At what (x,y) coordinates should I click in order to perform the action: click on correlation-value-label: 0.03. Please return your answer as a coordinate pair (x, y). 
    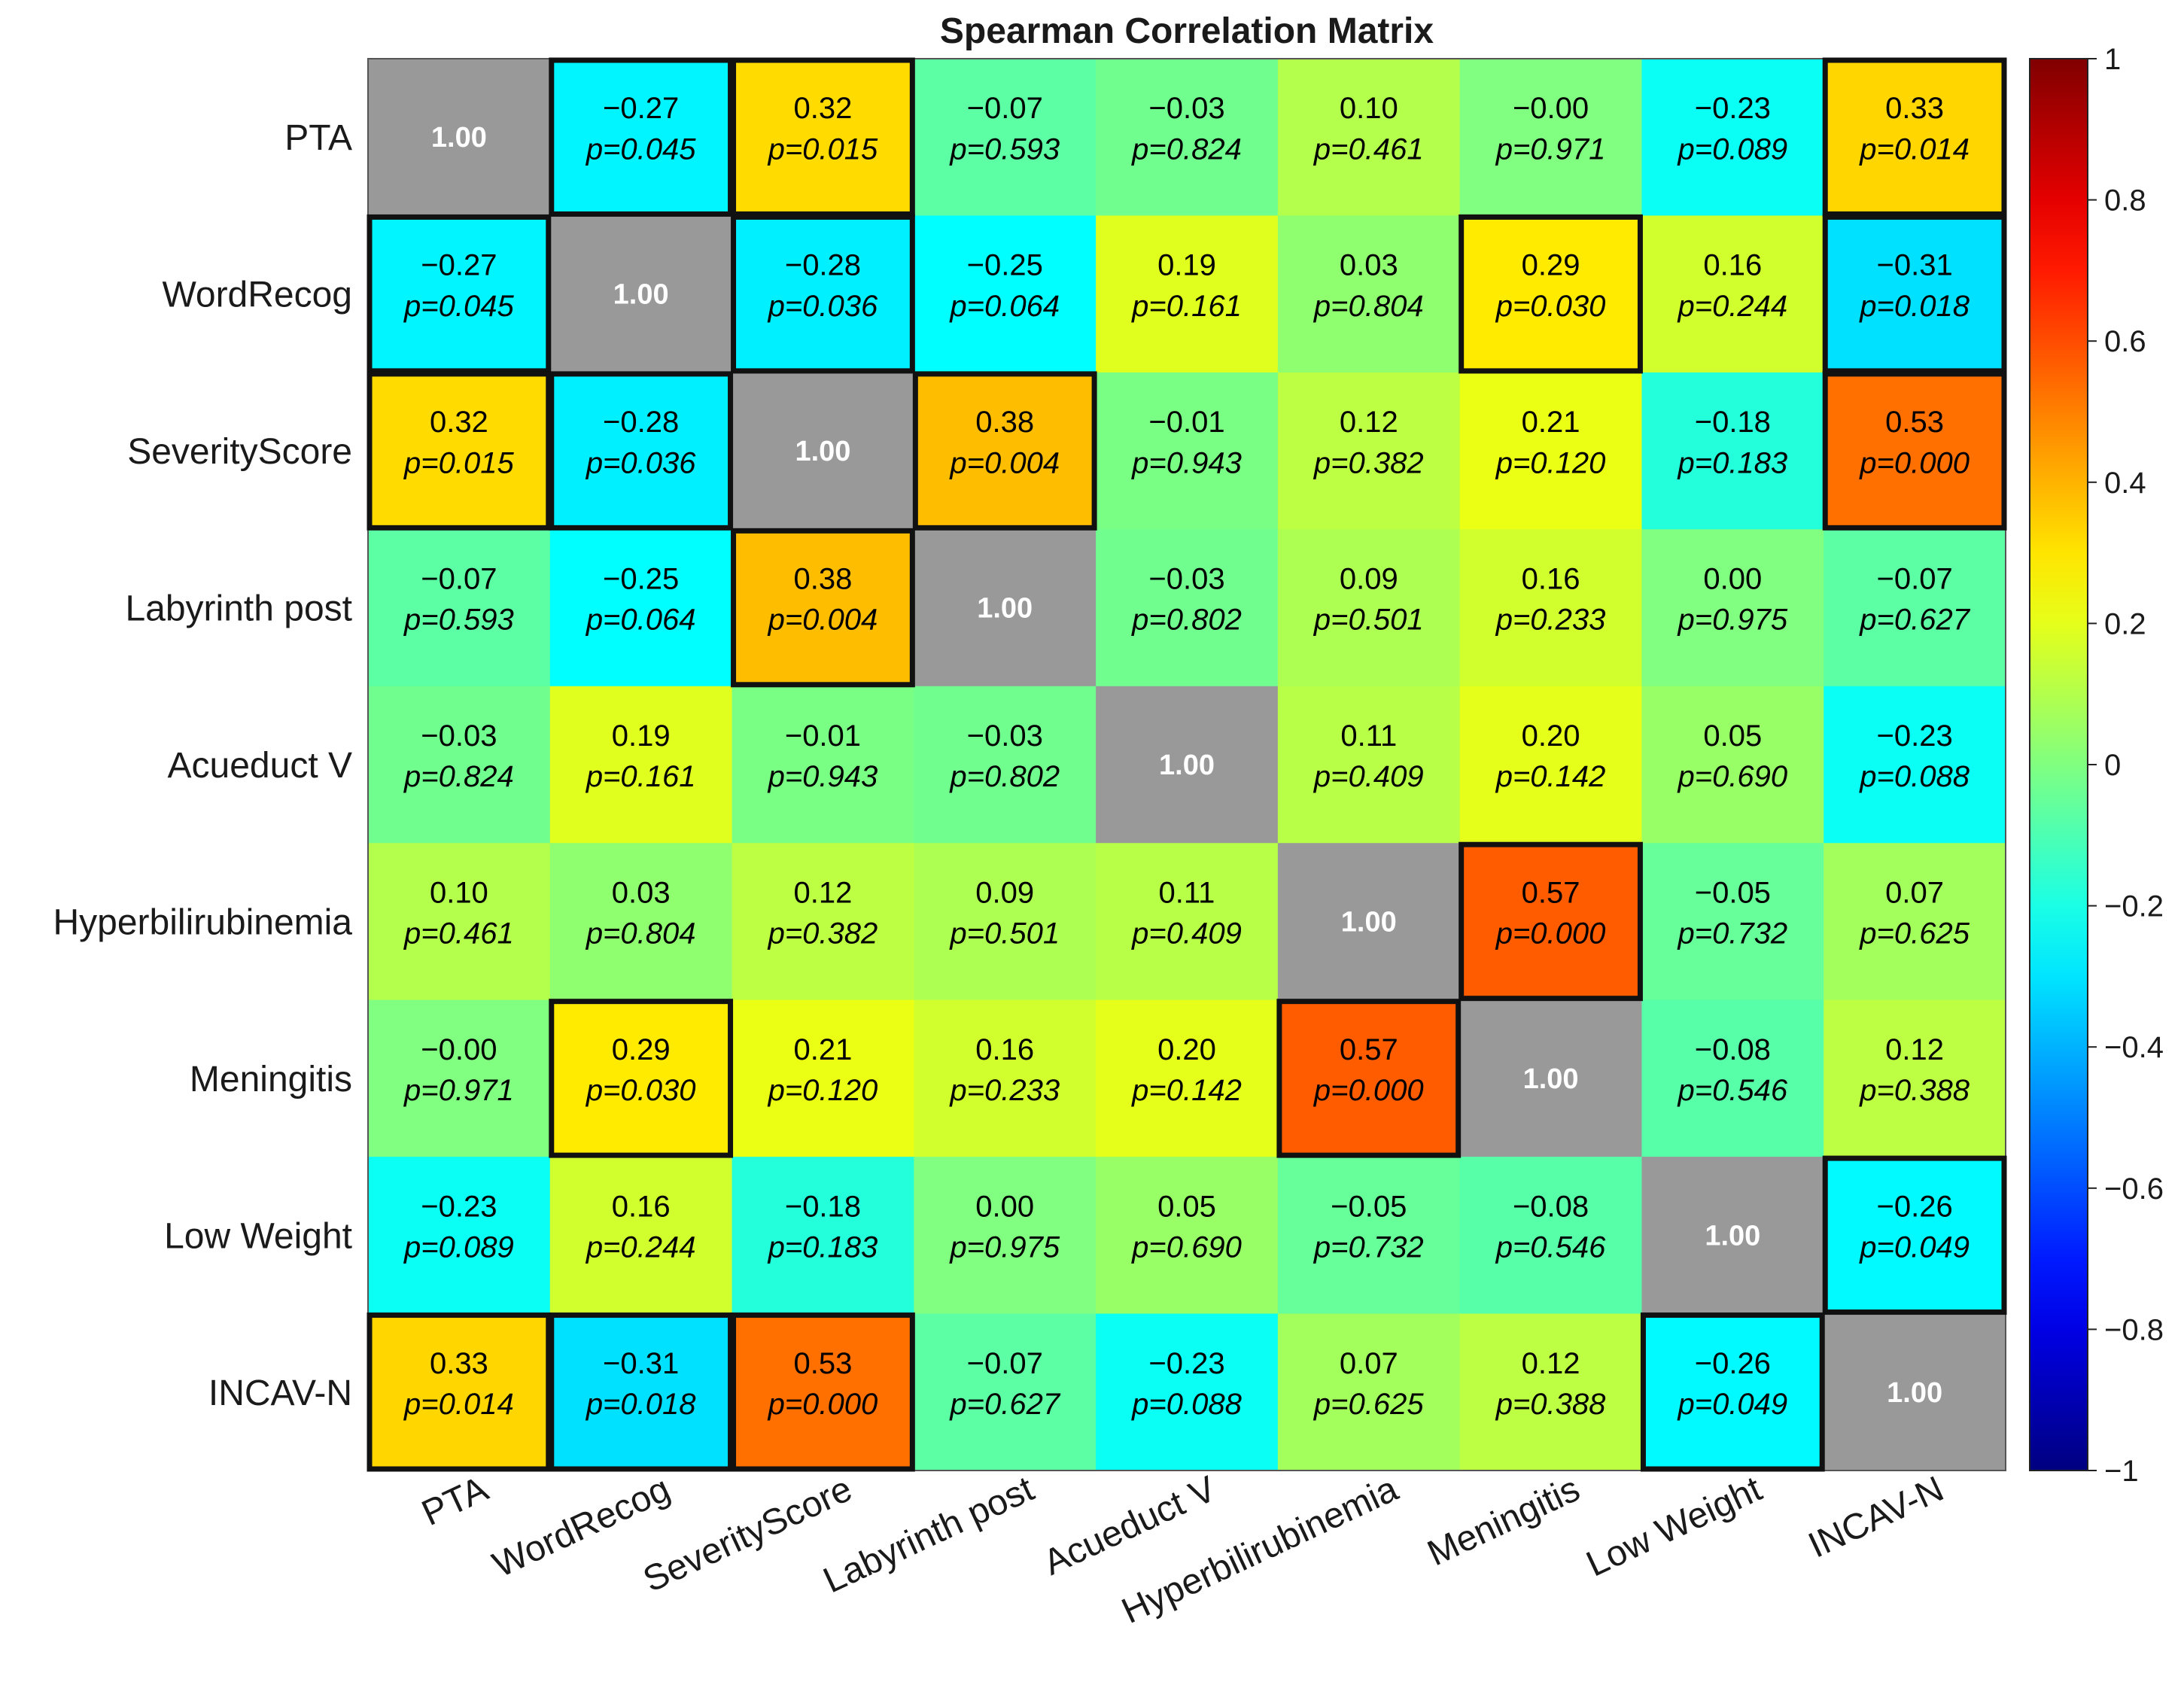
    Looking at the image, I should click on (641, 892).